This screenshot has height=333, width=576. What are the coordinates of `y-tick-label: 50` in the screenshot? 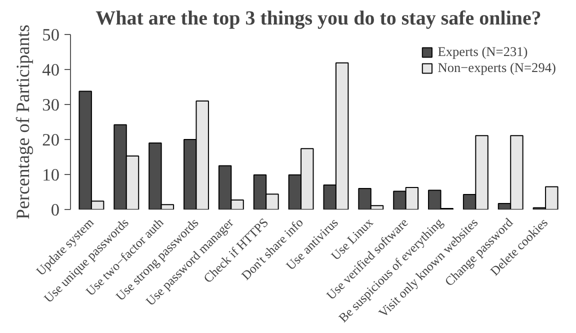 It's located at (51, 35).